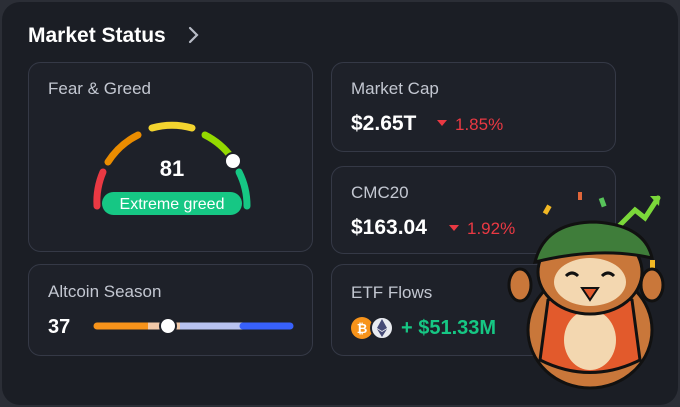  Describe the element at coordinates (382, 328) in the screenshot. I see `eth-symbol` at that location.